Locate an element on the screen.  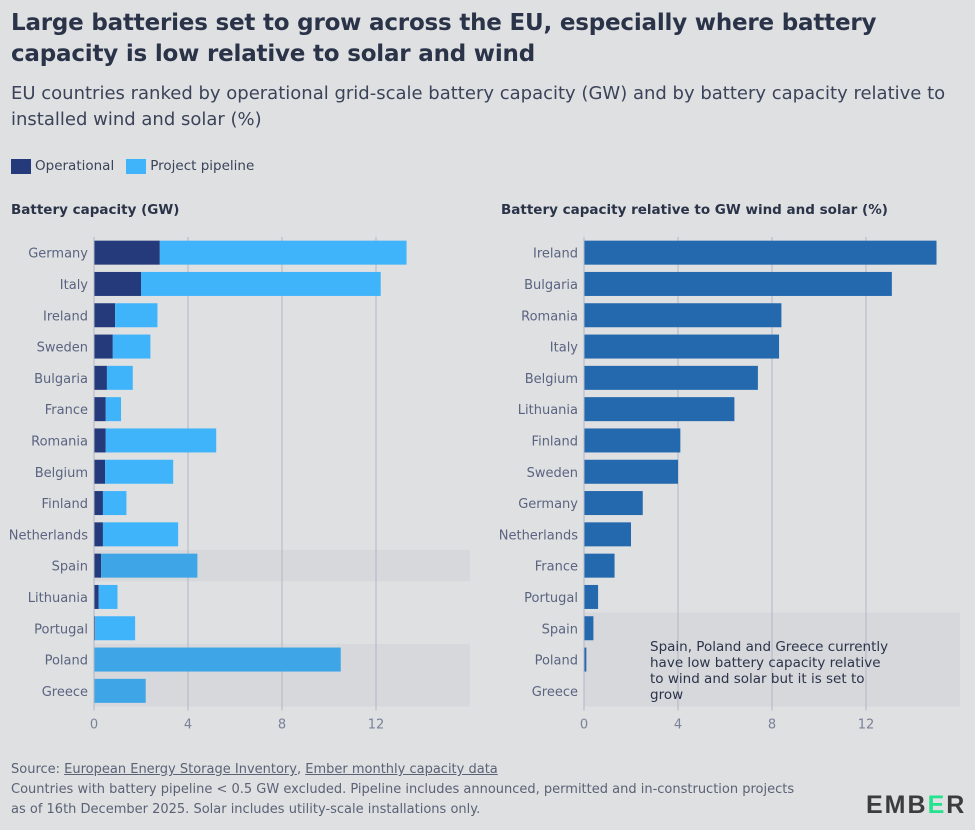
legend-item-pipeline: Project pipeline is located at coordinates (190, 166).